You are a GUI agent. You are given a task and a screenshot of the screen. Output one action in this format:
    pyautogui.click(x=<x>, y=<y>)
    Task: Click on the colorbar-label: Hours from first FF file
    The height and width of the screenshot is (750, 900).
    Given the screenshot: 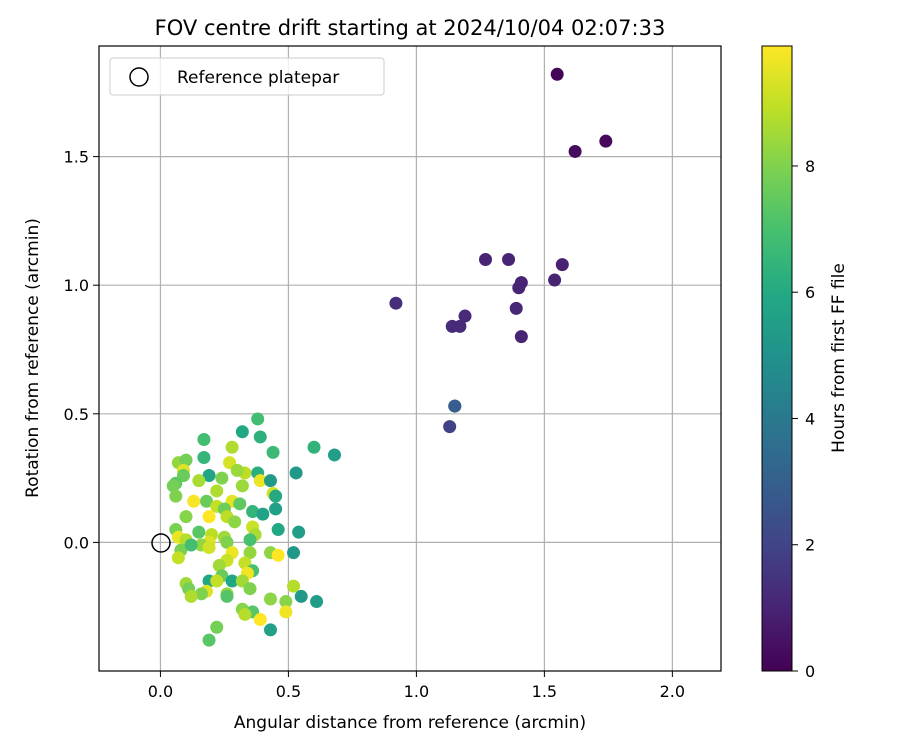 What is the action you would take?
    pyautogui.click(x=839, y=358)
    